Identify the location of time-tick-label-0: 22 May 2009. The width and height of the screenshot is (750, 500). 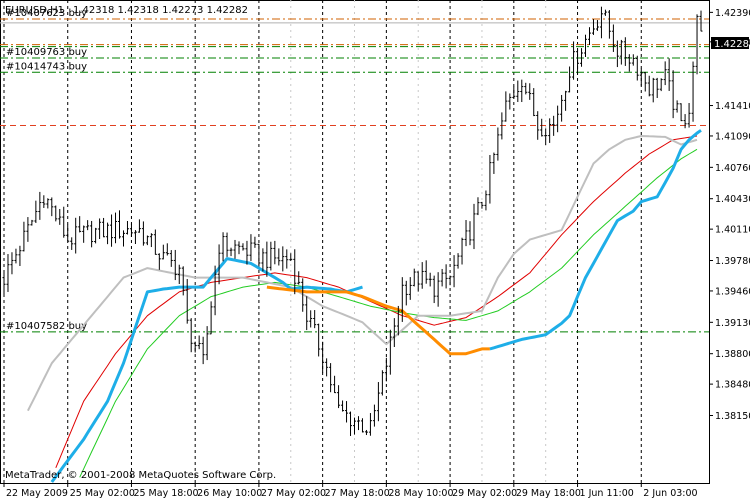
(37, 493).